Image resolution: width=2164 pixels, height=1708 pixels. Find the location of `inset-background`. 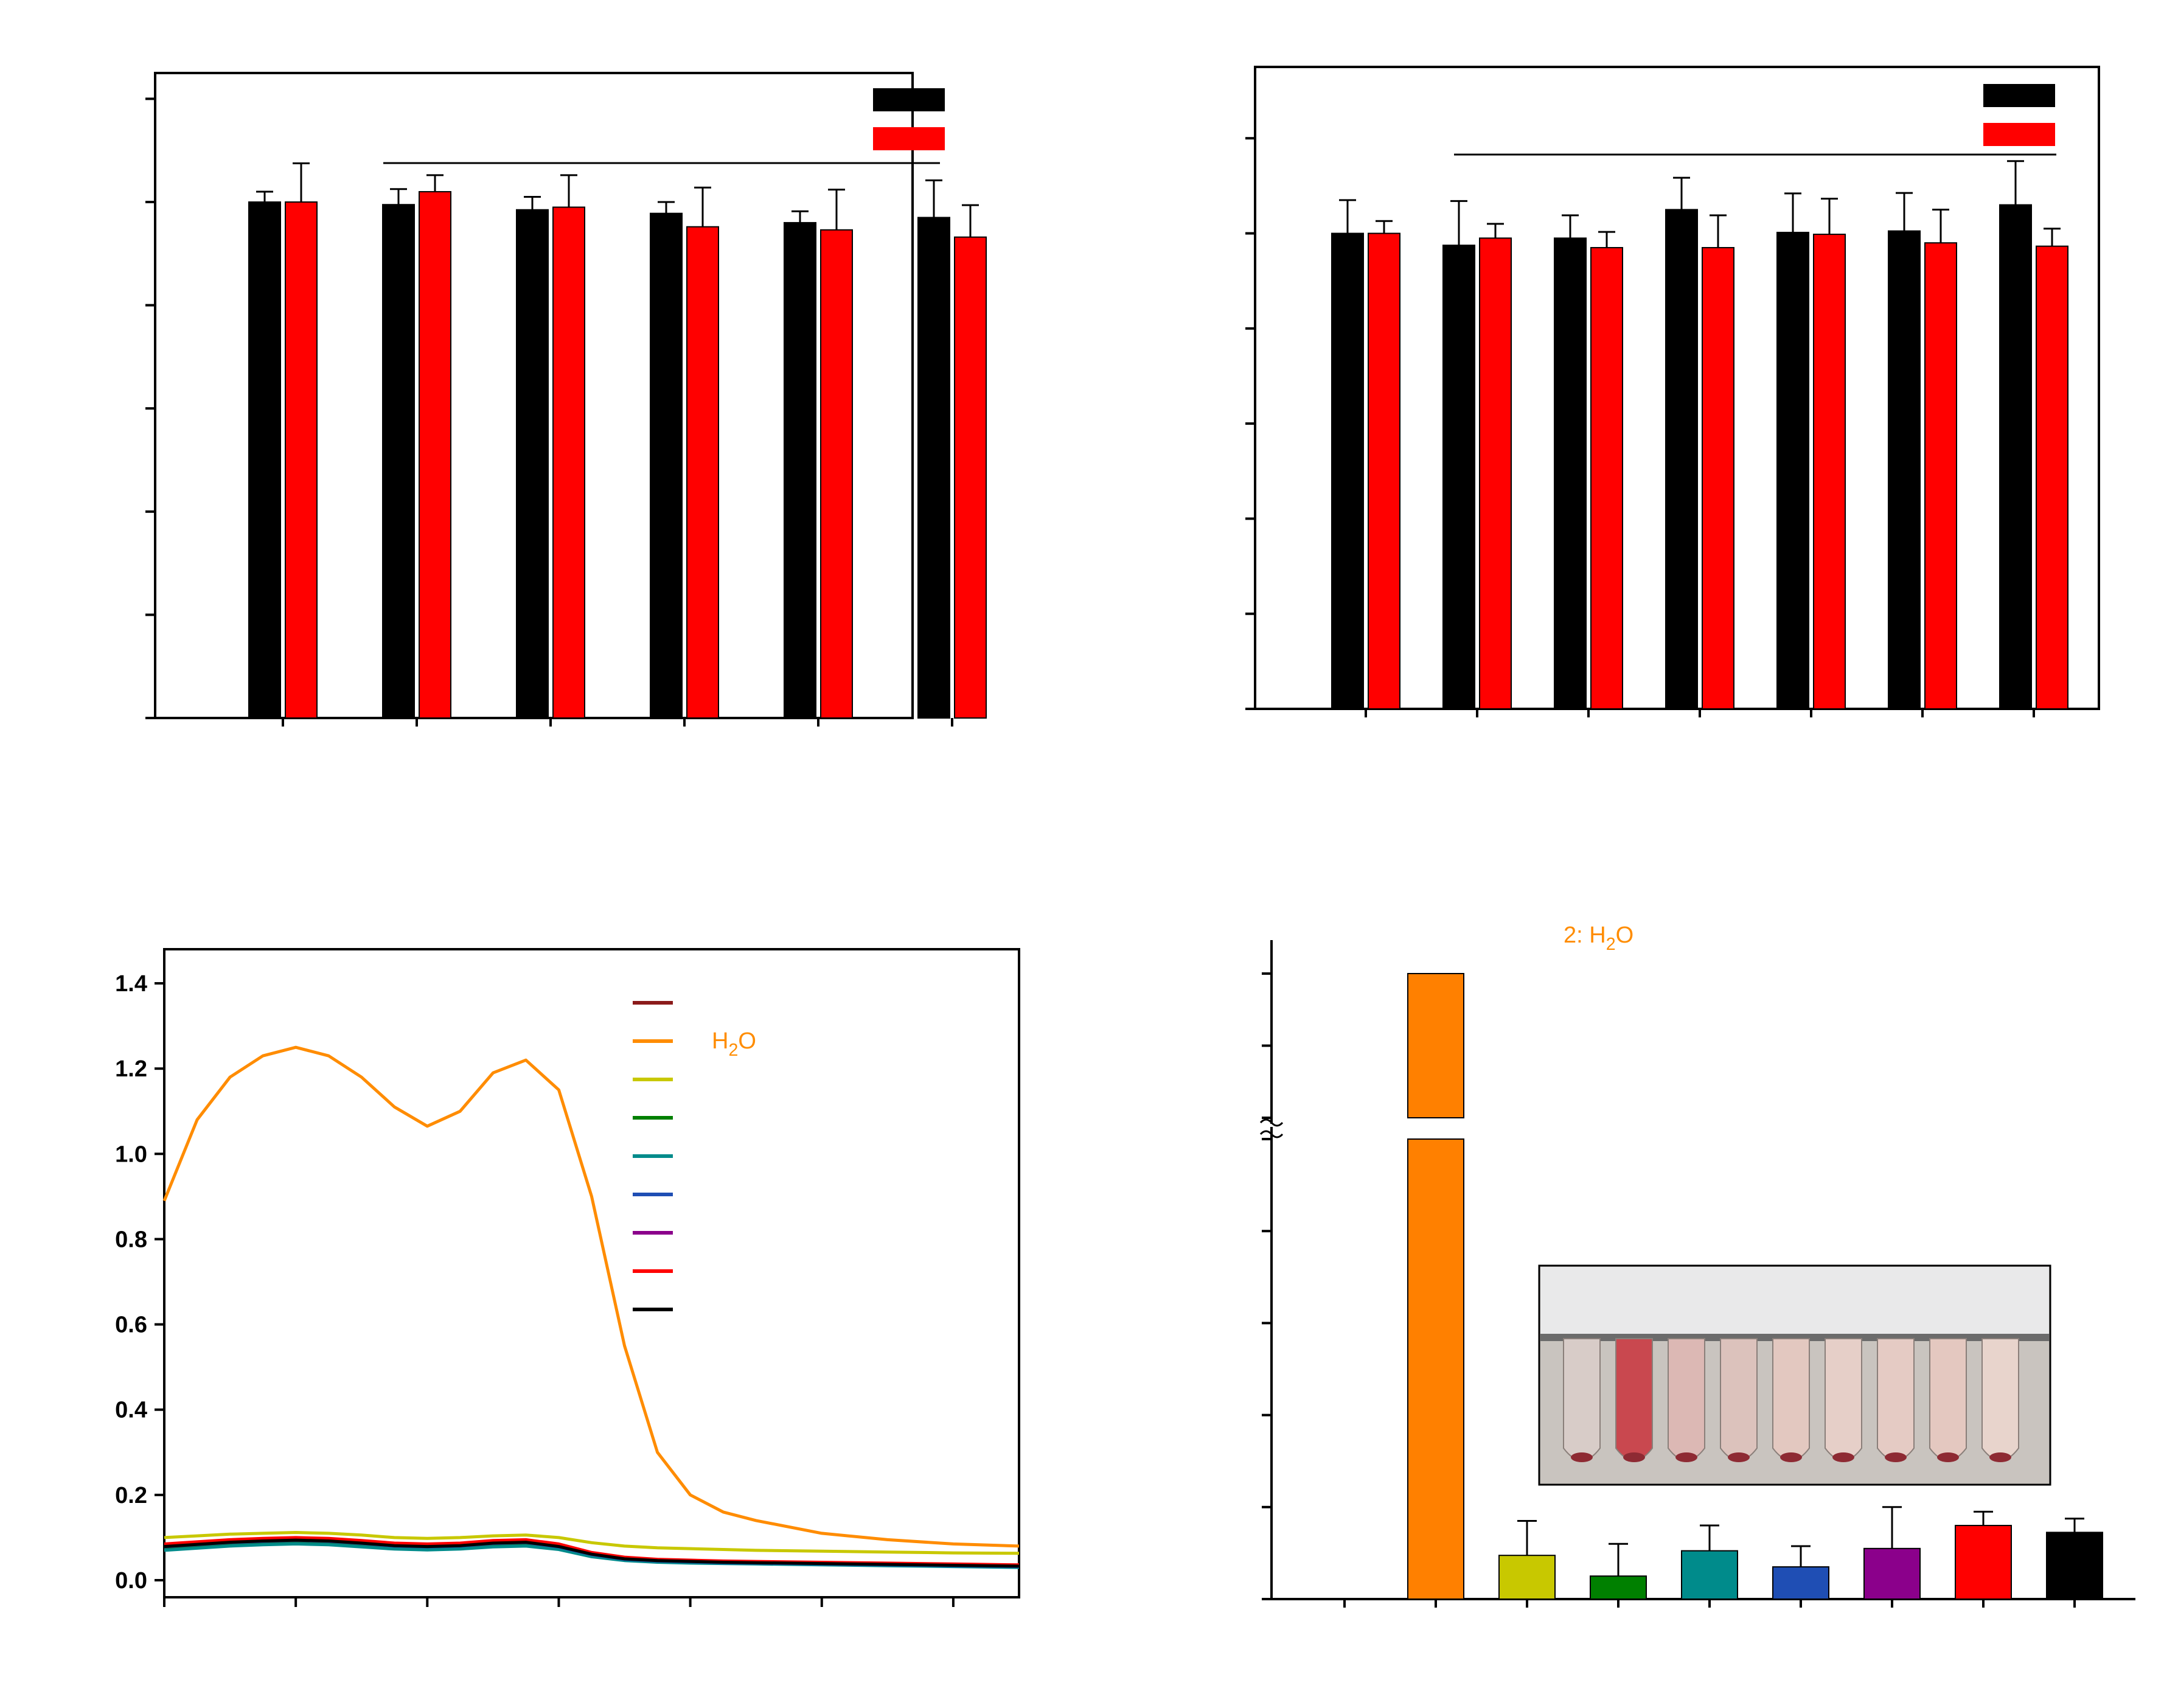

inset-background is located at coordinates (1795, 1300).